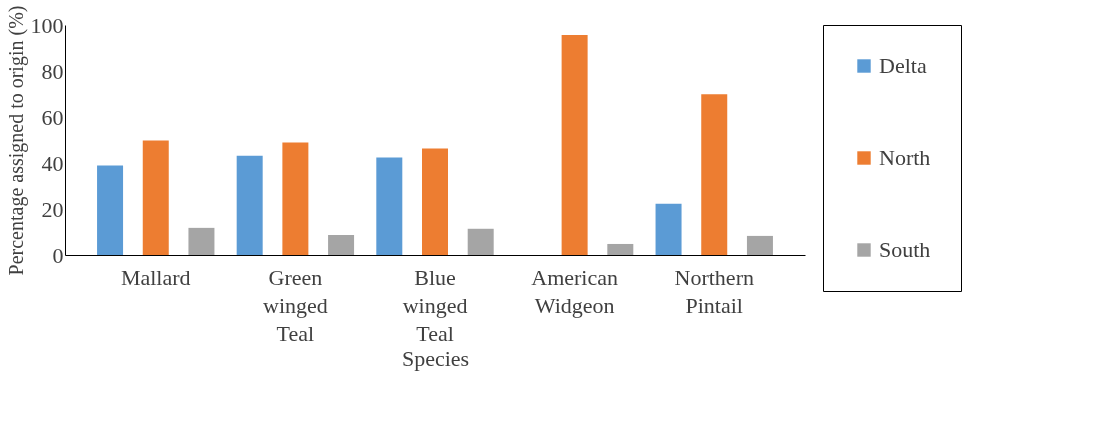 The image size is (1113, 444). Describe the element at coordinates (58, 255) in the screenshot. I see `y-tick-label: 0` at that location.